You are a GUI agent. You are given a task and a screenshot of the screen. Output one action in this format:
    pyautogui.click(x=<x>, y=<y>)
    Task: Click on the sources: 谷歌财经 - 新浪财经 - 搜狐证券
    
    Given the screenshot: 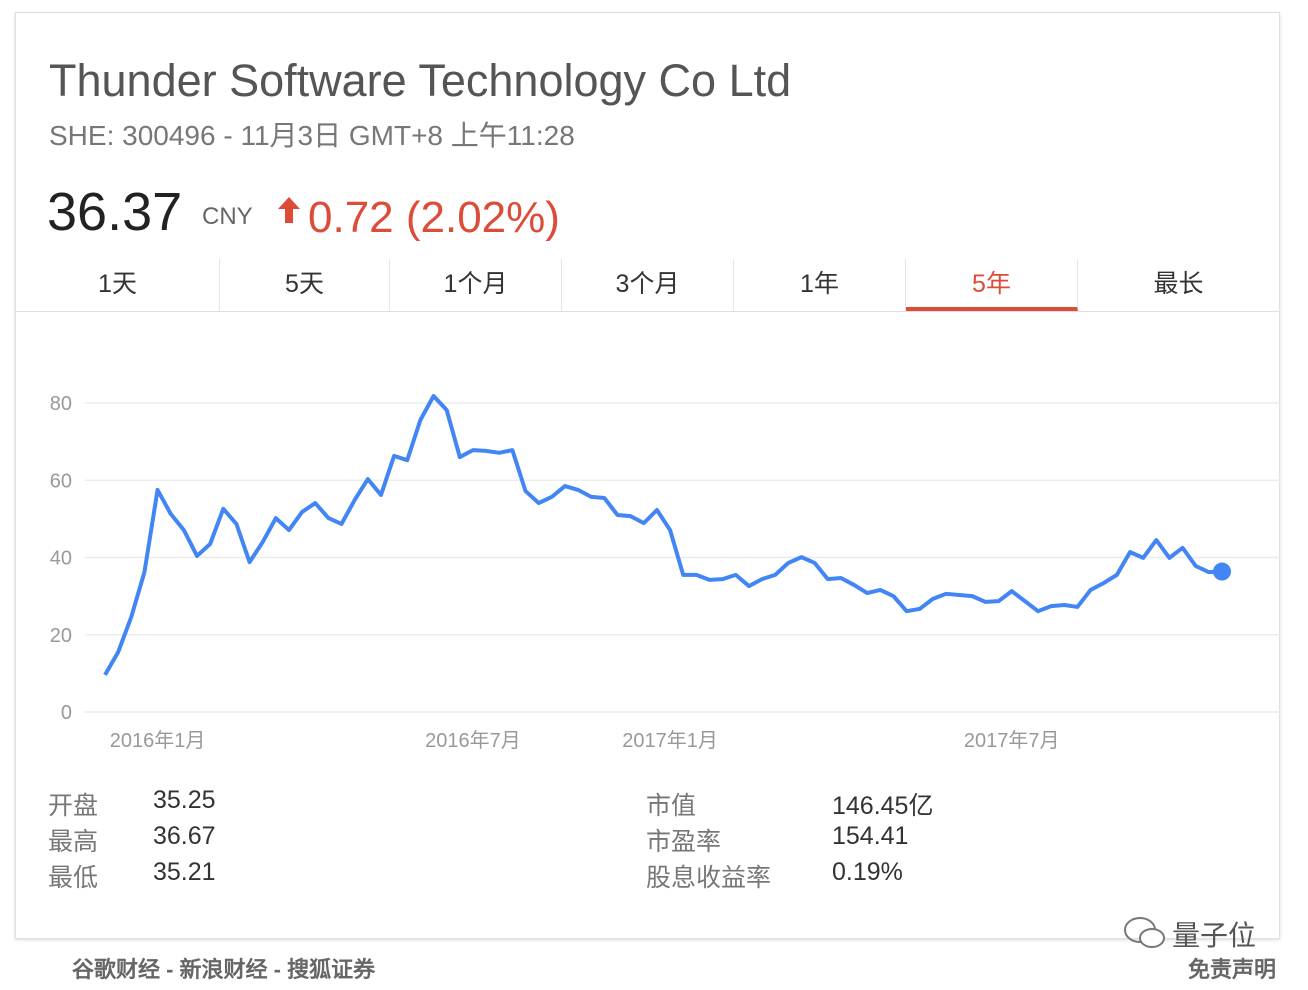 What is the action you would take?
    pyautogui.click(x=224, y=969)
    